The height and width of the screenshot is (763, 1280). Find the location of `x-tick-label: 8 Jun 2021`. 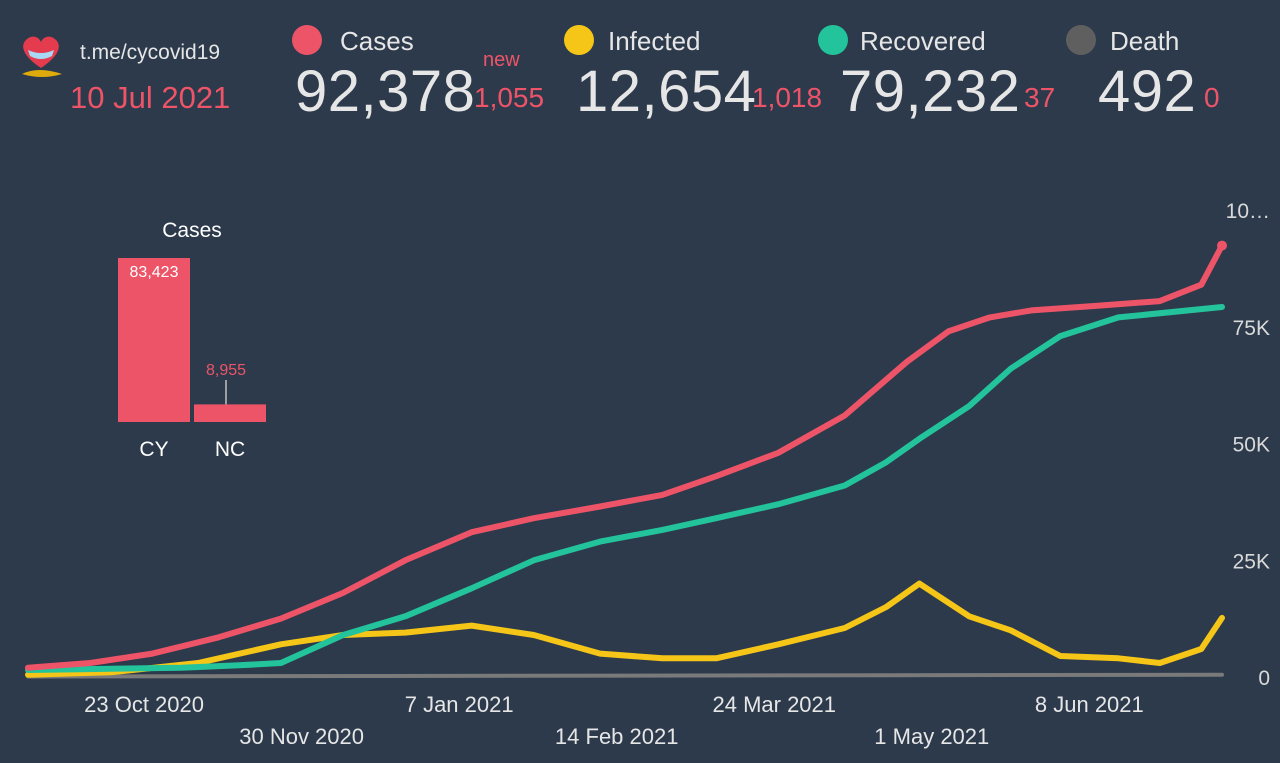

x-tick-label: 8 Jun 2021 is located at coordinates (1089, 704).